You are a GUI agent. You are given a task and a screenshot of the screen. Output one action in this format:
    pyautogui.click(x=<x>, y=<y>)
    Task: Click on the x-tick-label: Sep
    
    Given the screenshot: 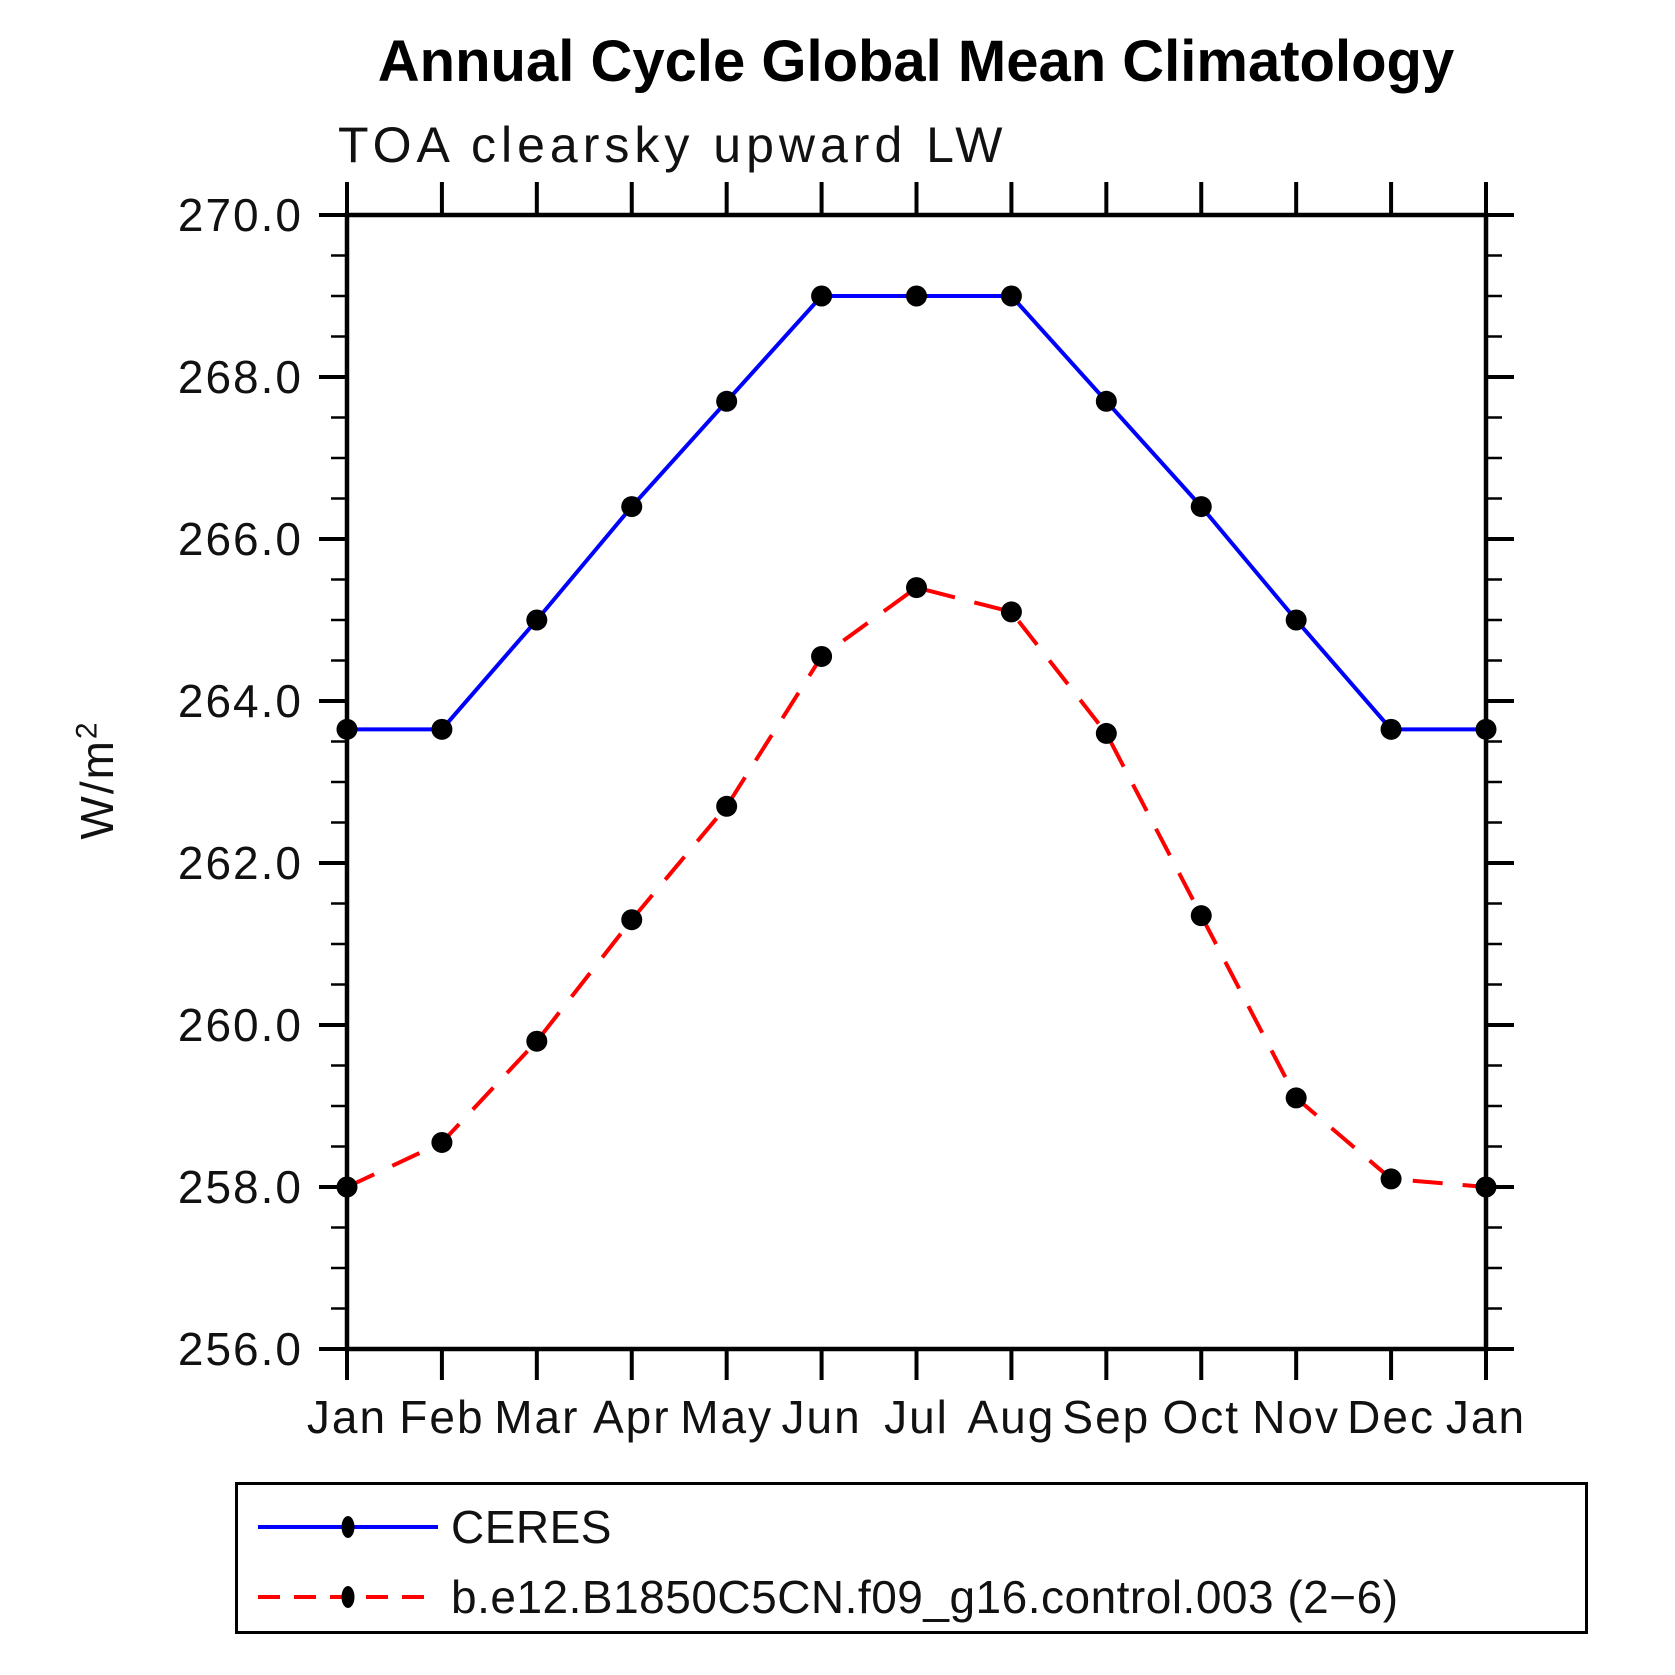 What is the action you would take?
    pyautogui.click(x=1106, y=1417)
    